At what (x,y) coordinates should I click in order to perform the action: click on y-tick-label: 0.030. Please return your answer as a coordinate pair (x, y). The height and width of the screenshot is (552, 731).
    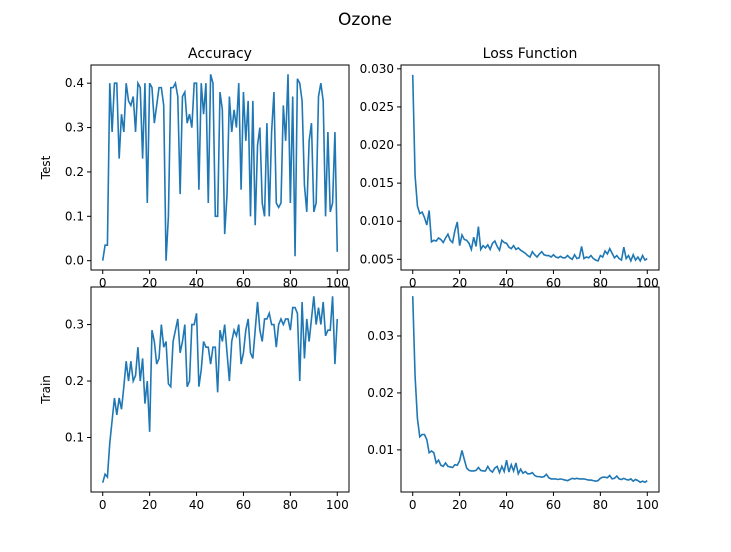
    Looking at the image, I should click on (377, 69).